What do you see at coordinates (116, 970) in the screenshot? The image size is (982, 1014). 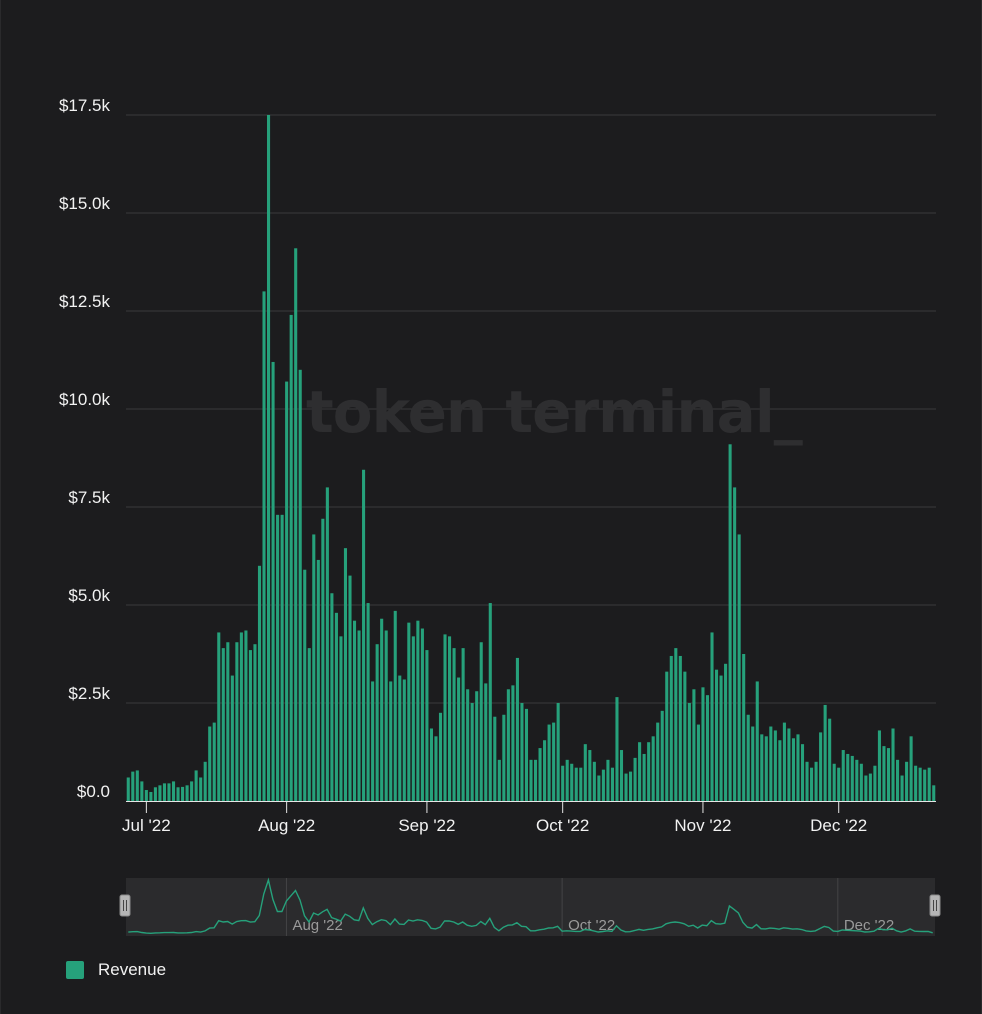 I see `legend: Revenue` at bounding box center [116, 970].